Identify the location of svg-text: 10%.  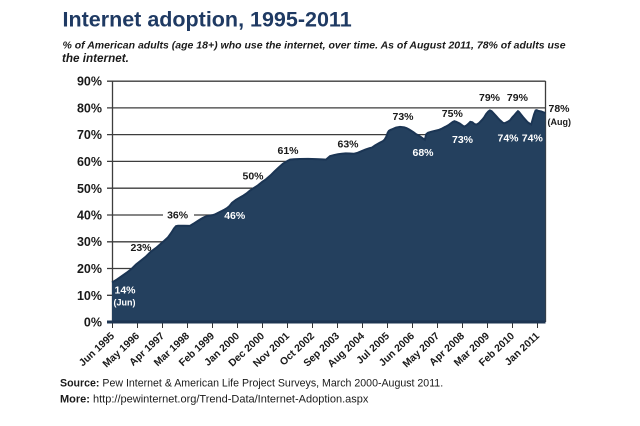
(89, 296).